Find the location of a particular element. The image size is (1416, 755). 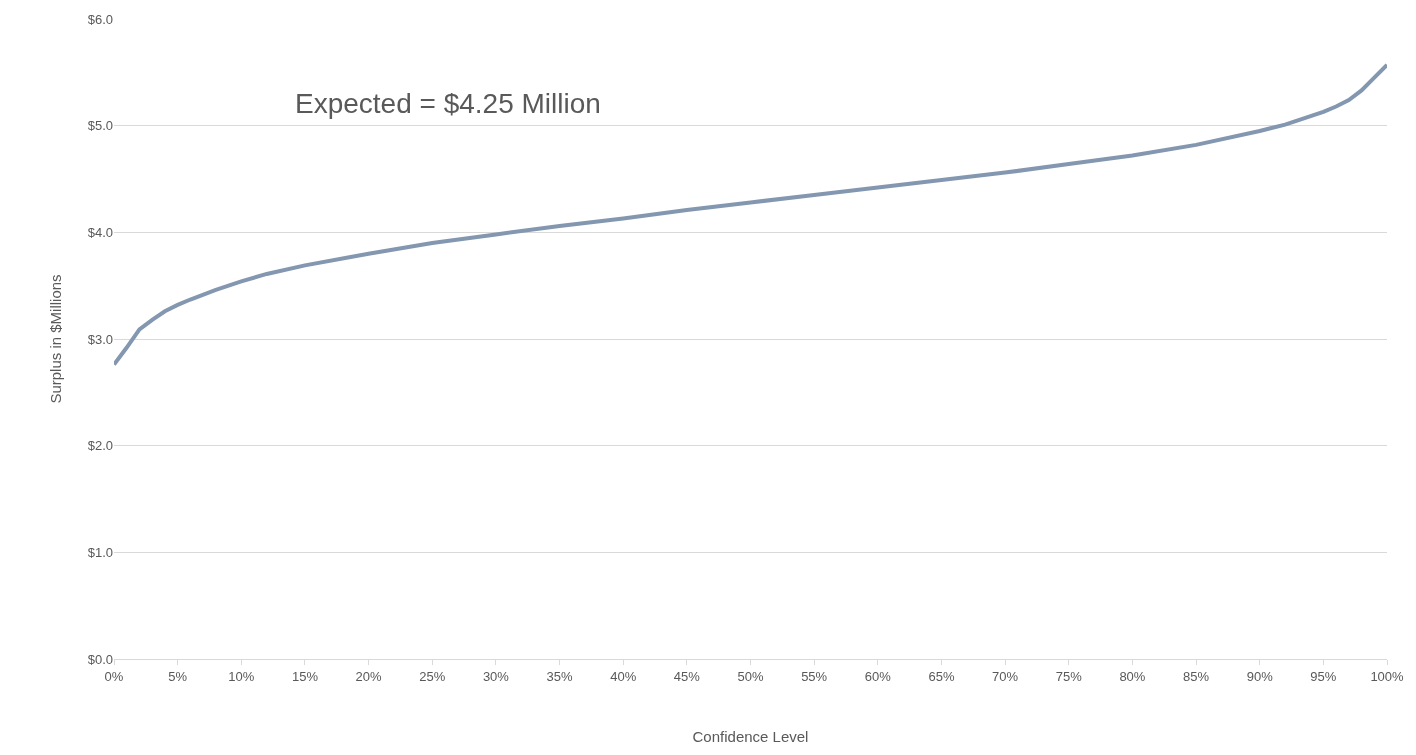

x-tick-label: 80% is located at coordinates (1132, 676).